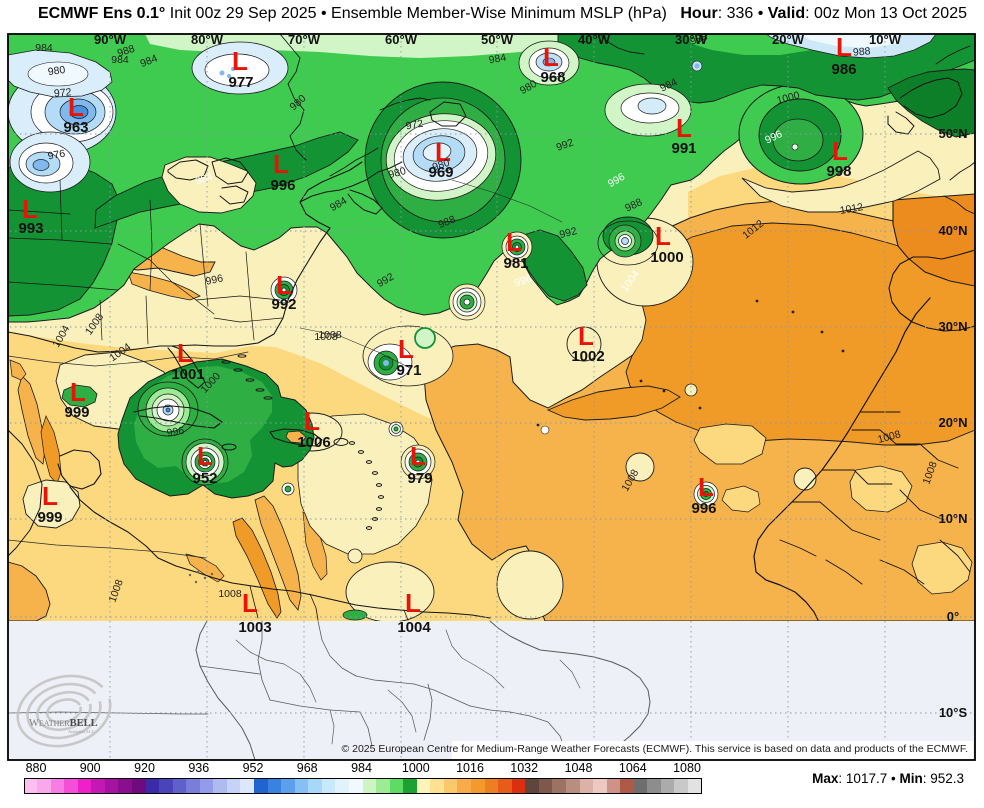  I want to click on svg-text: 981, so click(515, 263).